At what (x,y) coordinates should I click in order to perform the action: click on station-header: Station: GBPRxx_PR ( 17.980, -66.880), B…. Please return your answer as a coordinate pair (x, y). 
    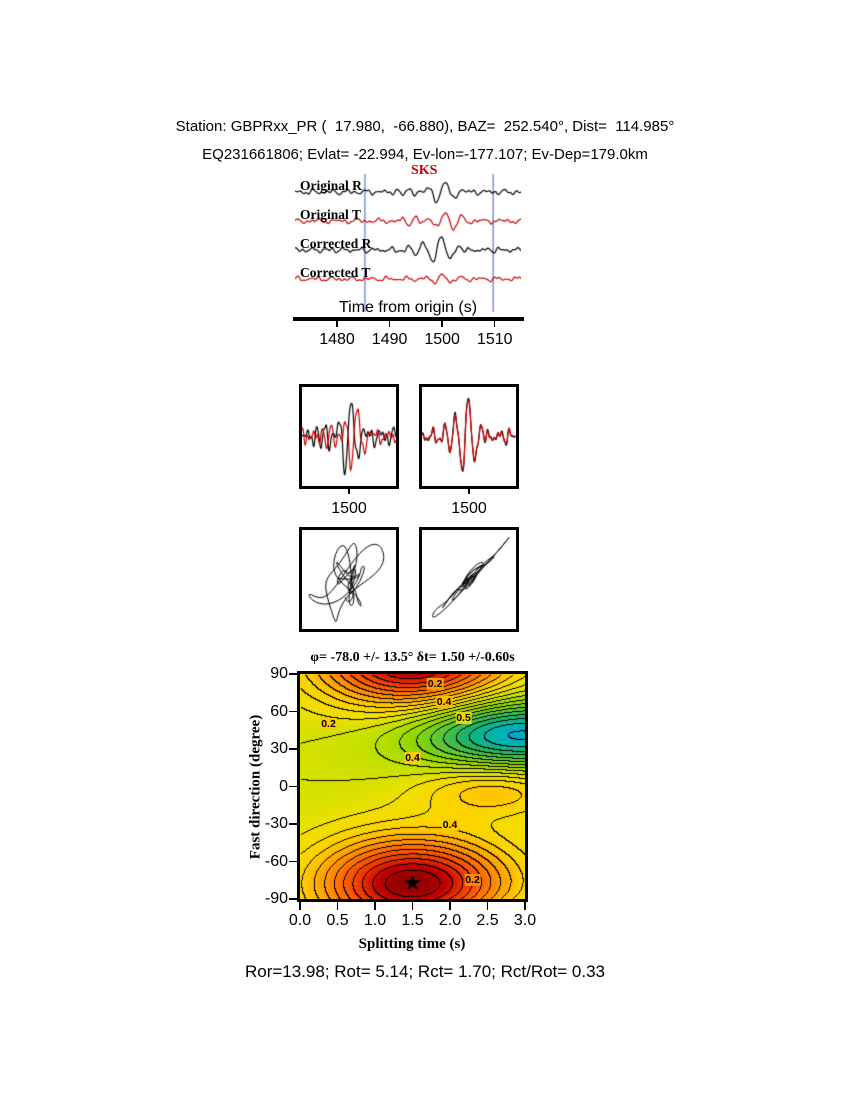
    Looking at the image, I should click on (425, 126).